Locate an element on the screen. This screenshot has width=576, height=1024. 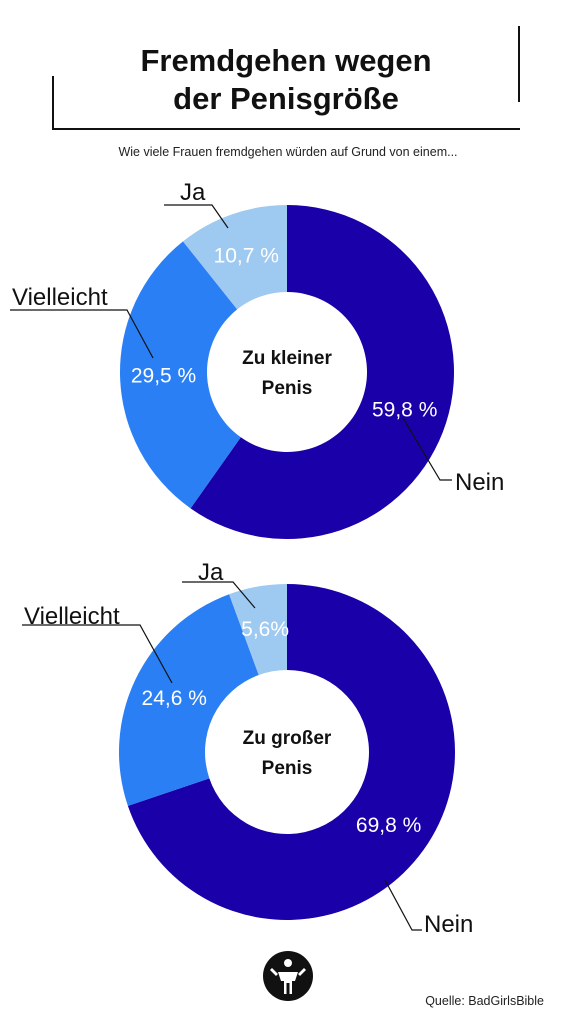
brand-logo-icon is located at coordinates (288, 976).